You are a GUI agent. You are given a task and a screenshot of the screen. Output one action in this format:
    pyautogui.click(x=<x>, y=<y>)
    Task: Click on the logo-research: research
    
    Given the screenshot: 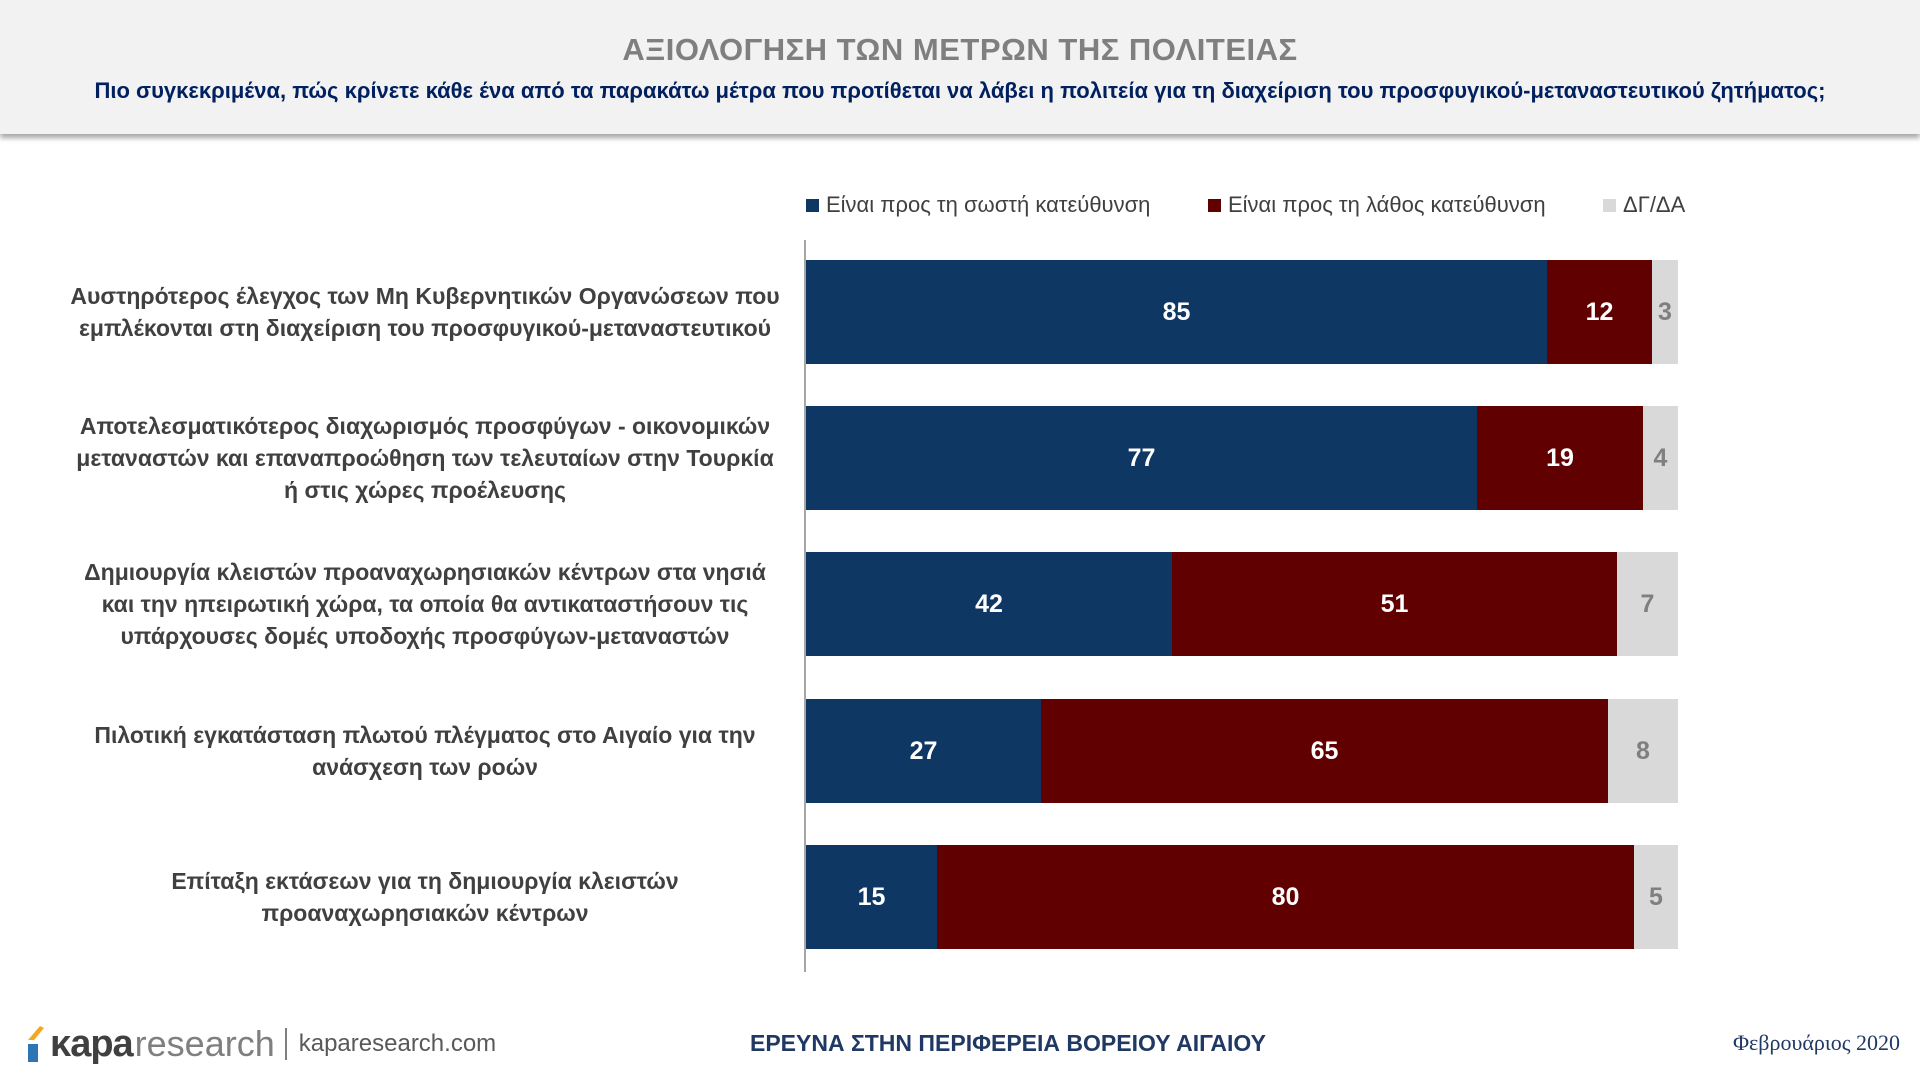 What is the action you would take?
    pyautogui.click(x=204, y=1043)
    